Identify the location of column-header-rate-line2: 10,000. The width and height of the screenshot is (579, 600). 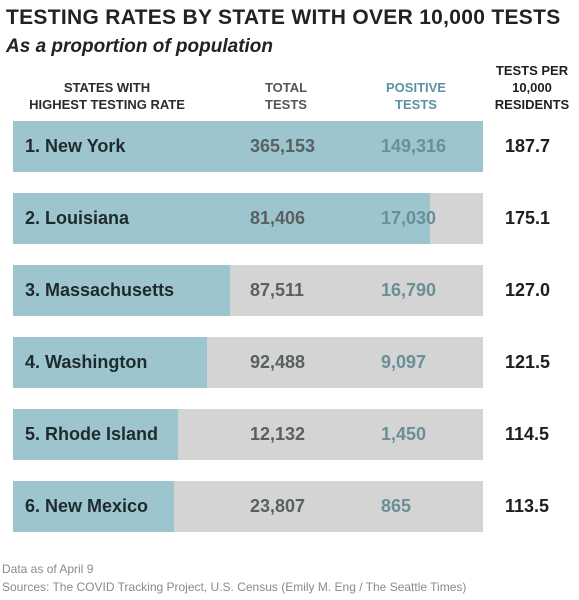
(532, 87).